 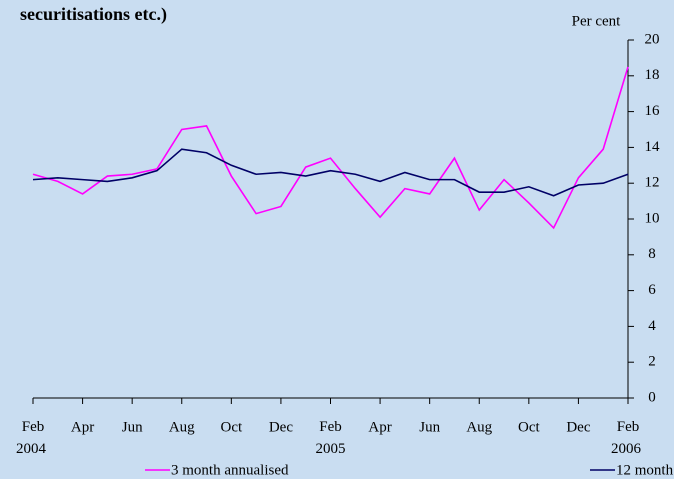 What do you see at coordinates (652, 326) in the screenshot?
I see `y-tick-label: 4` at bounding box center [652, 326].